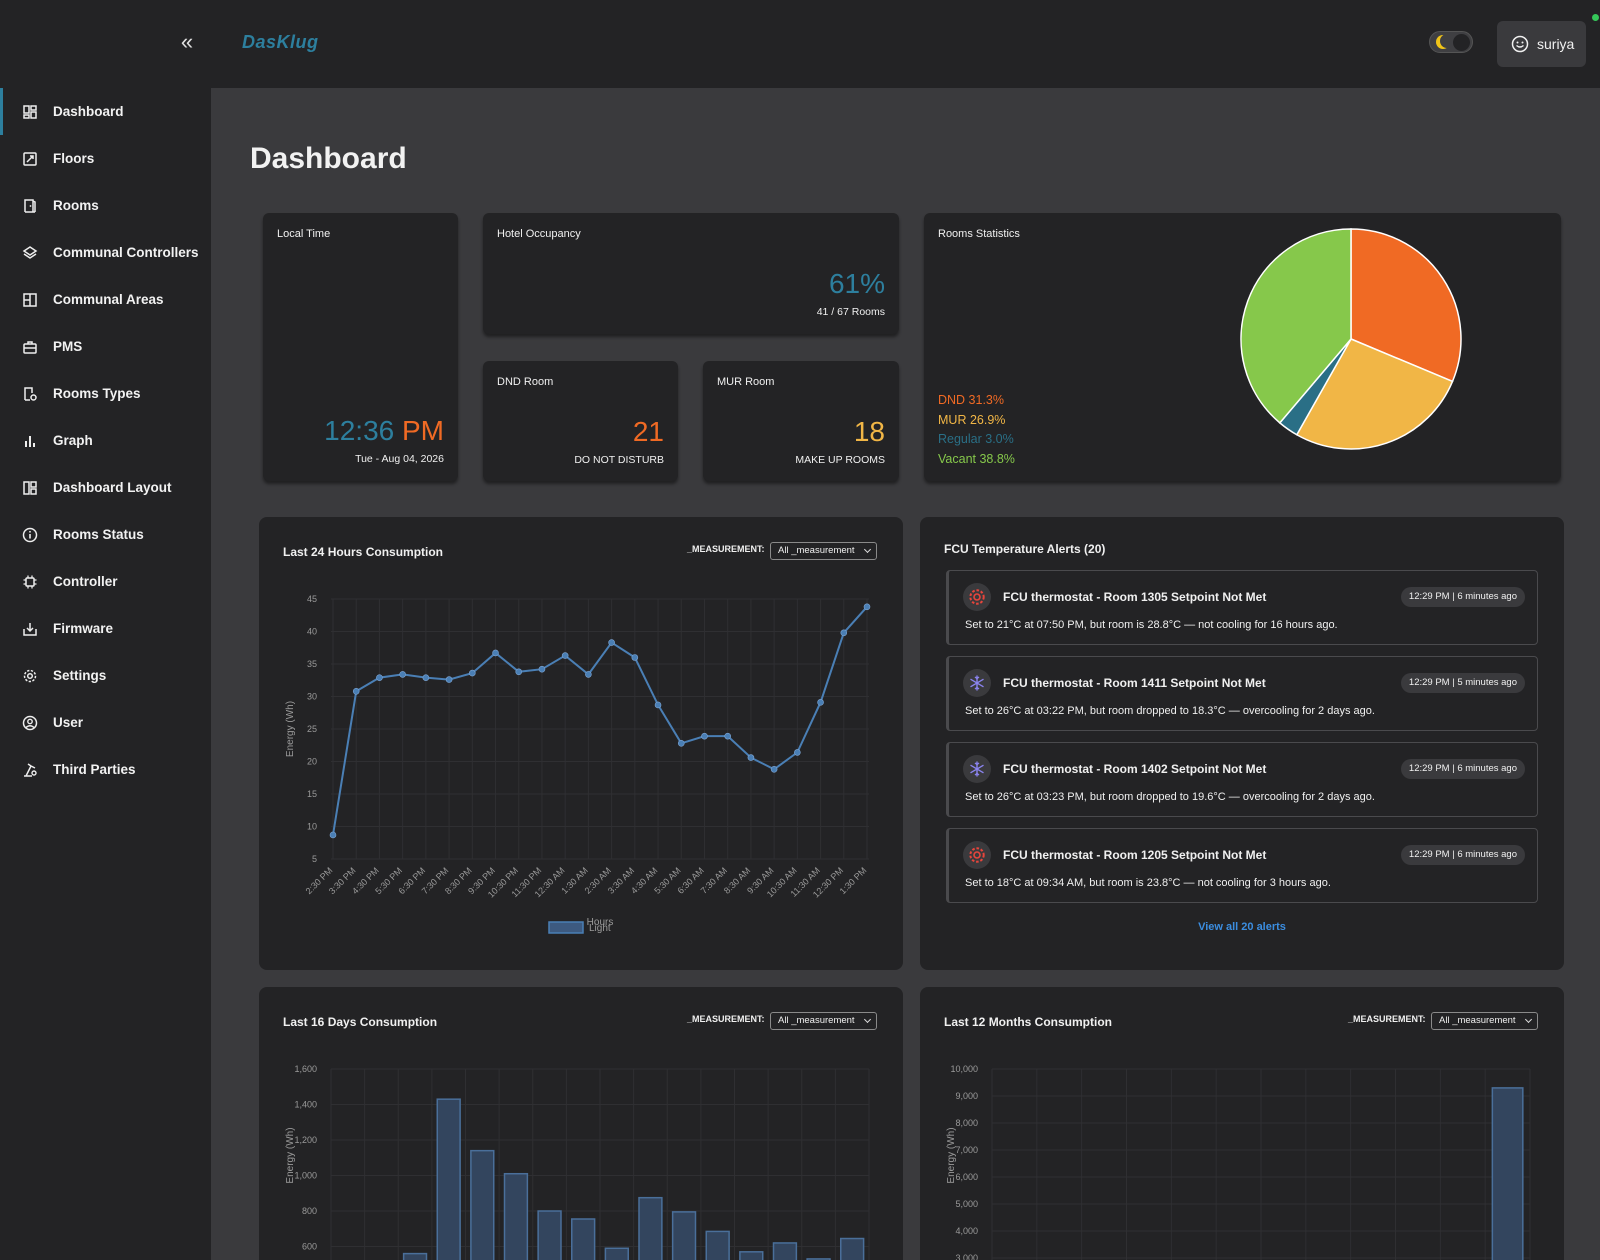  What do you see at coordinates (566, 927) in the screenshot?
I see `legend-swatch-light` at bounding box center [566, 927].